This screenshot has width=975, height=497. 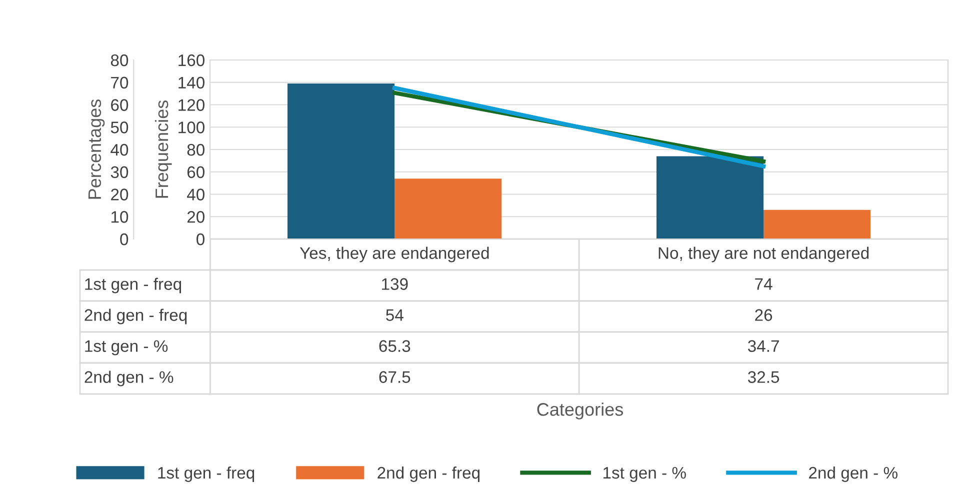 I want to click on x-tick-label: Yes, they are endangered, so click(x=394, y=254).